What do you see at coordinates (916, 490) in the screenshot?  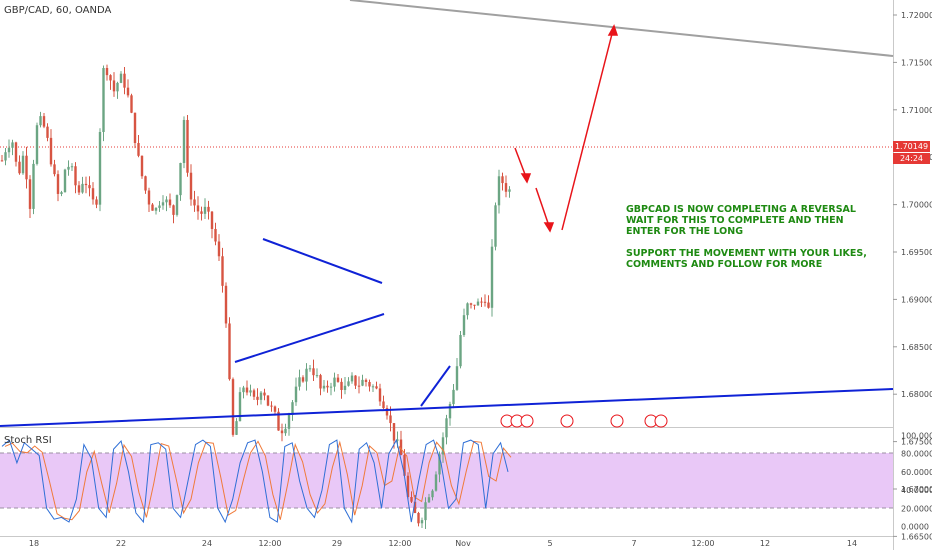 I see `oscillator-tick-label: 40.0000` at bounding box center [916, 490].